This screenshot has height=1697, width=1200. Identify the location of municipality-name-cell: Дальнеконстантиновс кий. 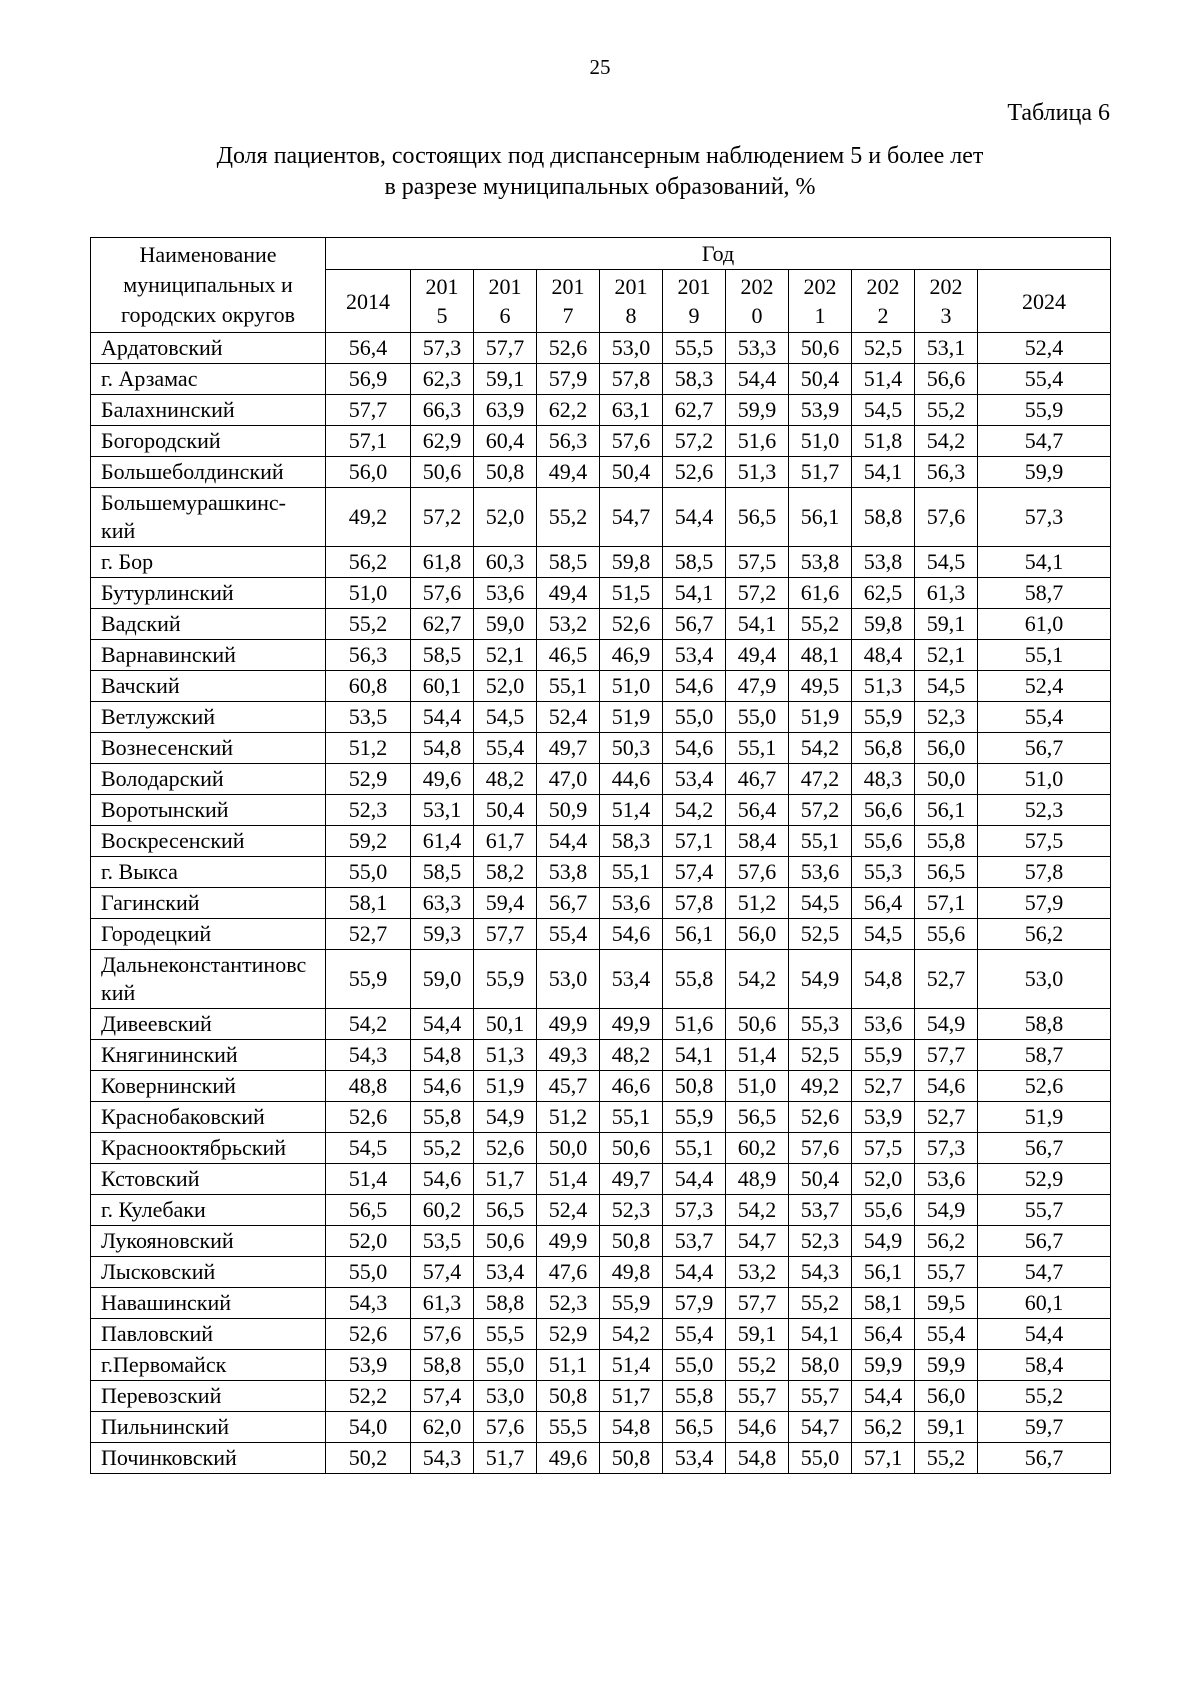
(208, 979).